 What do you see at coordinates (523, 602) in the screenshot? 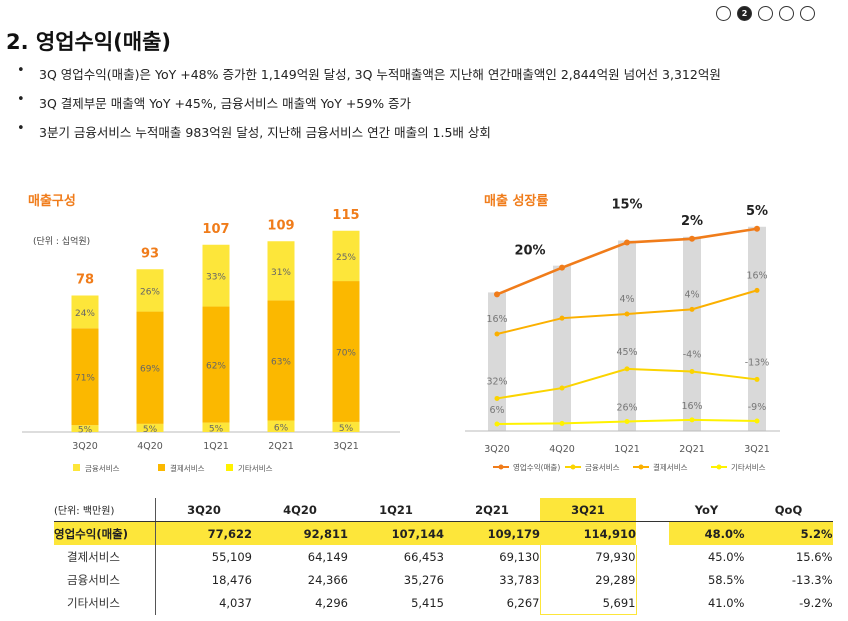
I see `table-cell: 6,267` at bounding box center [523, 602].